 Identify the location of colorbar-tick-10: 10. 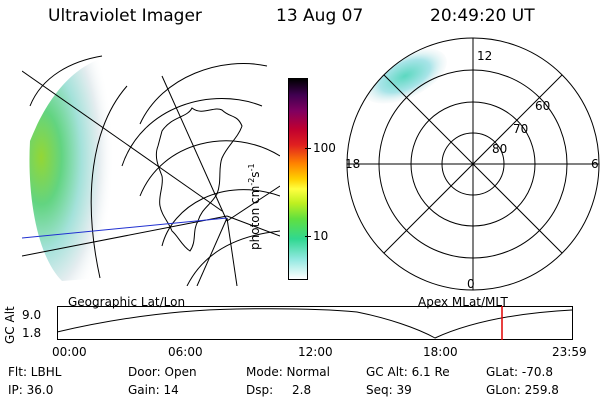
(321, 236).